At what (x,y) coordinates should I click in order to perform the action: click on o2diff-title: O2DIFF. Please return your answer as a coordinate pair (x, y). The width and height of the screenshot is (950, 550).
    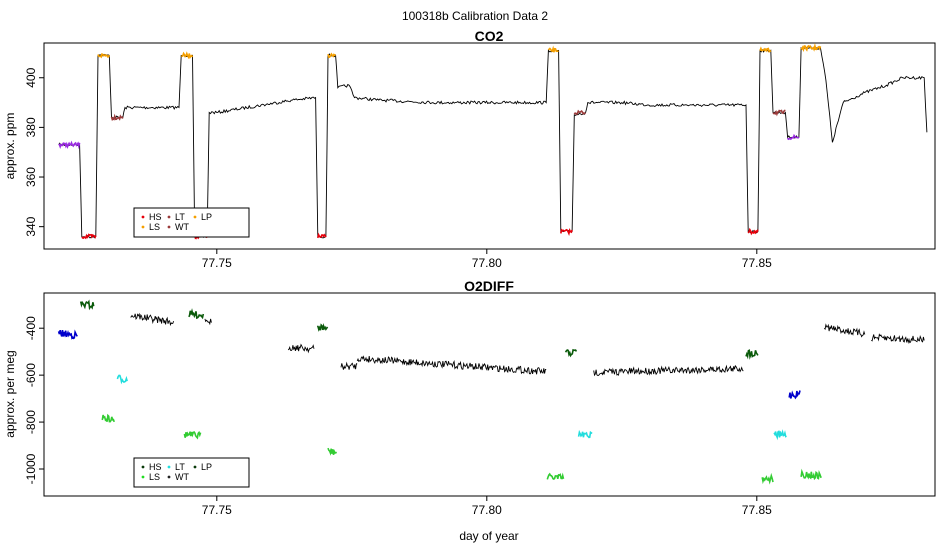
    Looking at the image, I should click on (489, 286).